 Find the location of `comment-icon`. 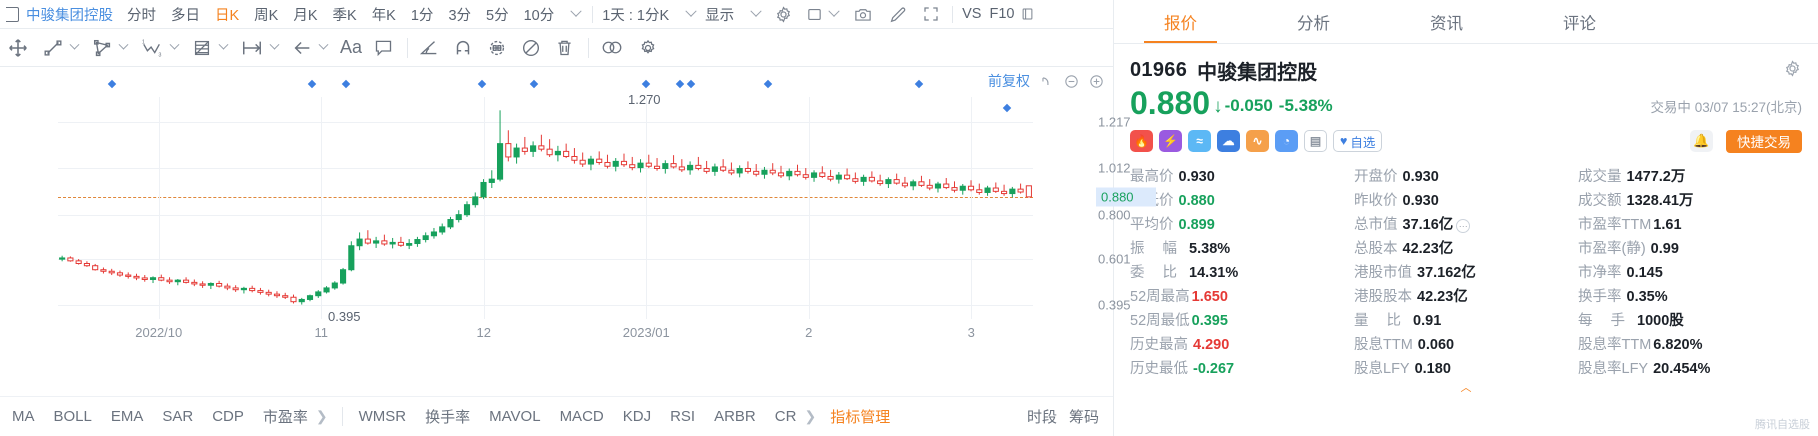

comment-icon is located at coordinates (383, 47).